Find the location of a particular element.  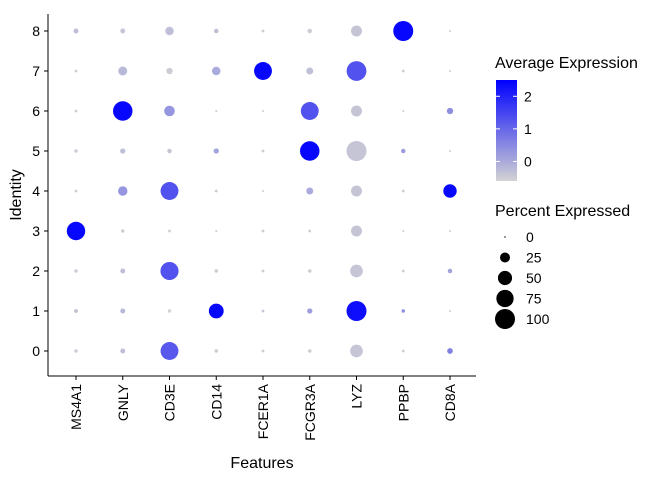

color-tick-label: 2 is located at coordinates (528, 96).